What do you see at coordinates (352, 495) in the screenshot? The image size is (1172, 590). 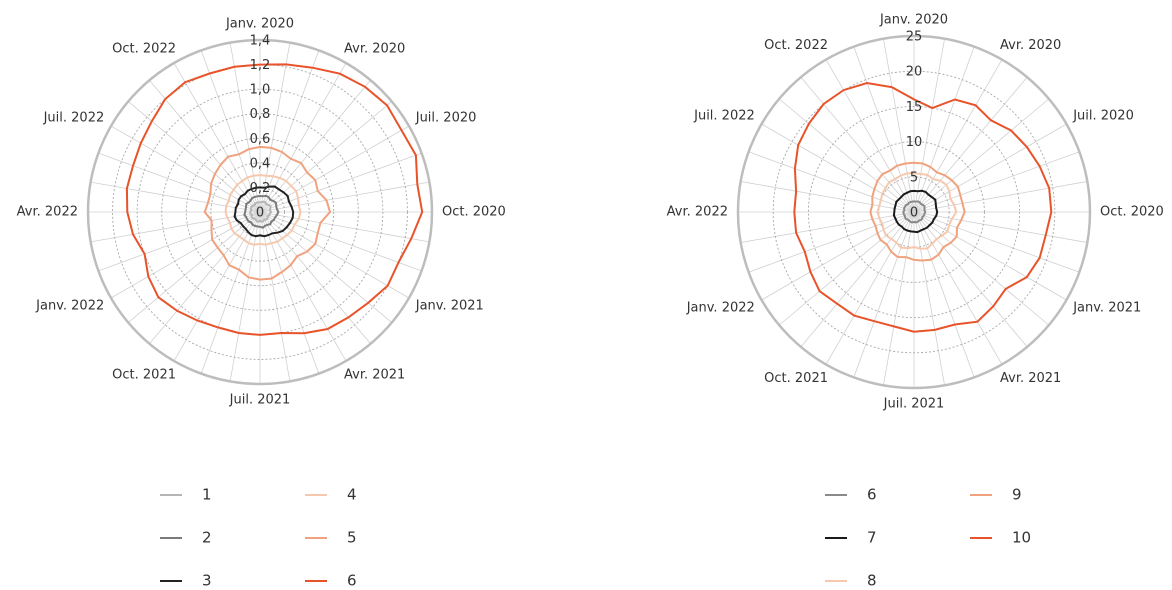 I see `legend-label: 4` at bounding box center [352, 495].